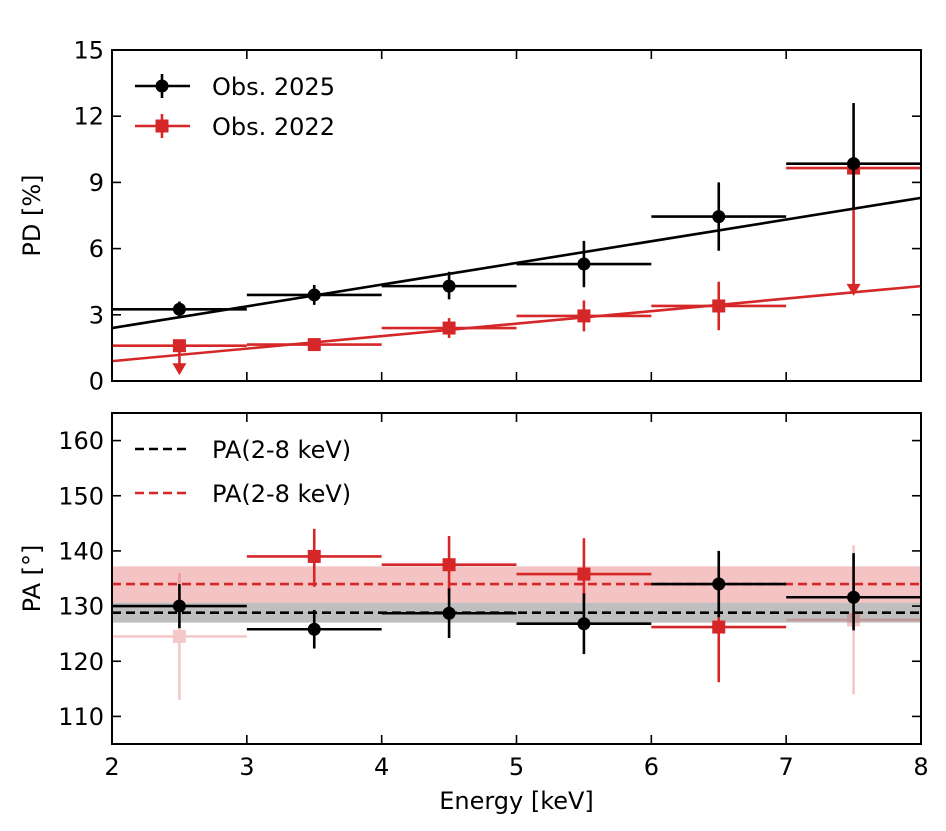  I want to click on y-tick-label: 150, so click(81, 496).